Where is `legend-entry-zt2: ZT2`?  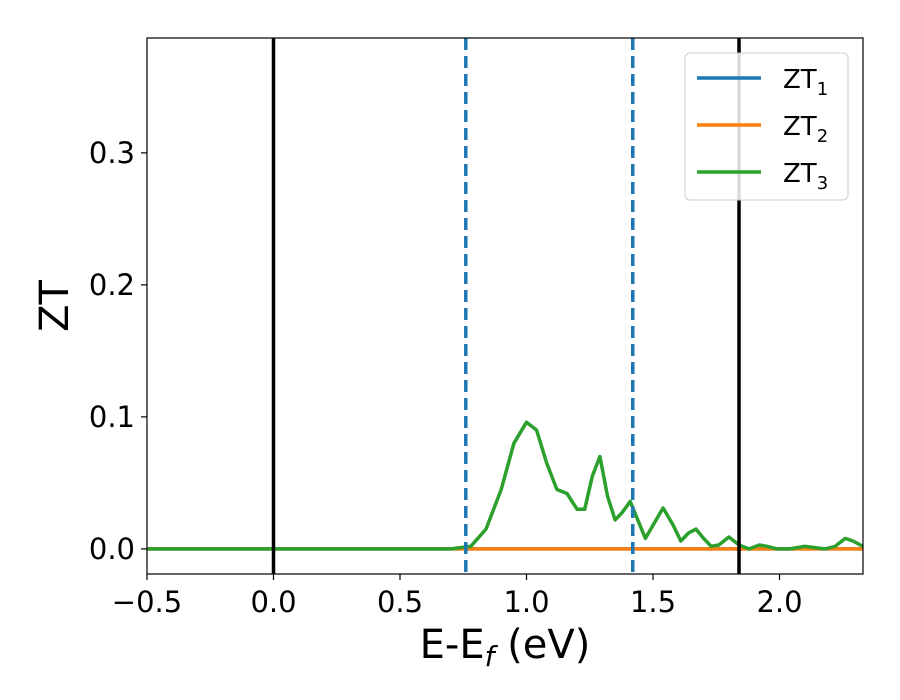
legend-entry-zt2: ZT2 is located at coordinates (762, 129).